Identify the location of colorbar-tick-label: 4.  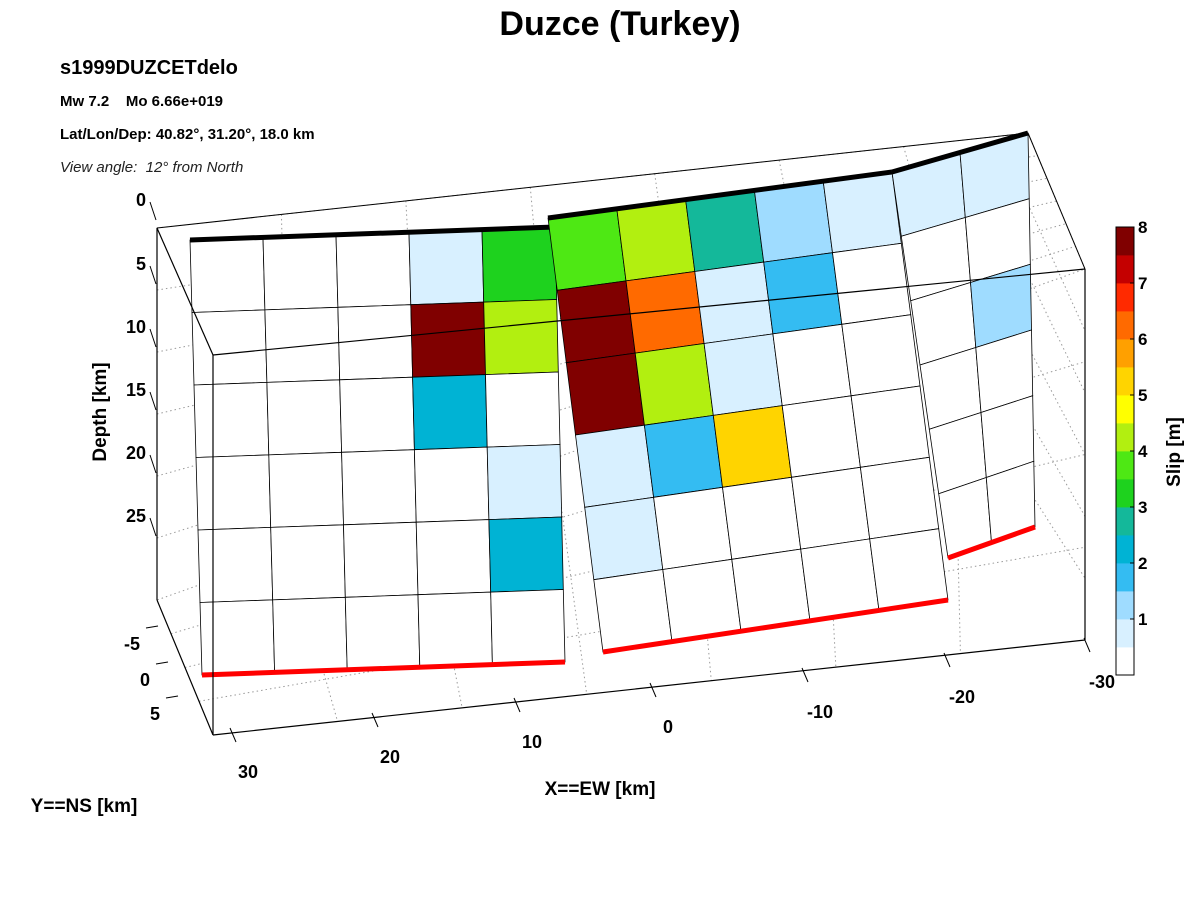
(1143, 451).